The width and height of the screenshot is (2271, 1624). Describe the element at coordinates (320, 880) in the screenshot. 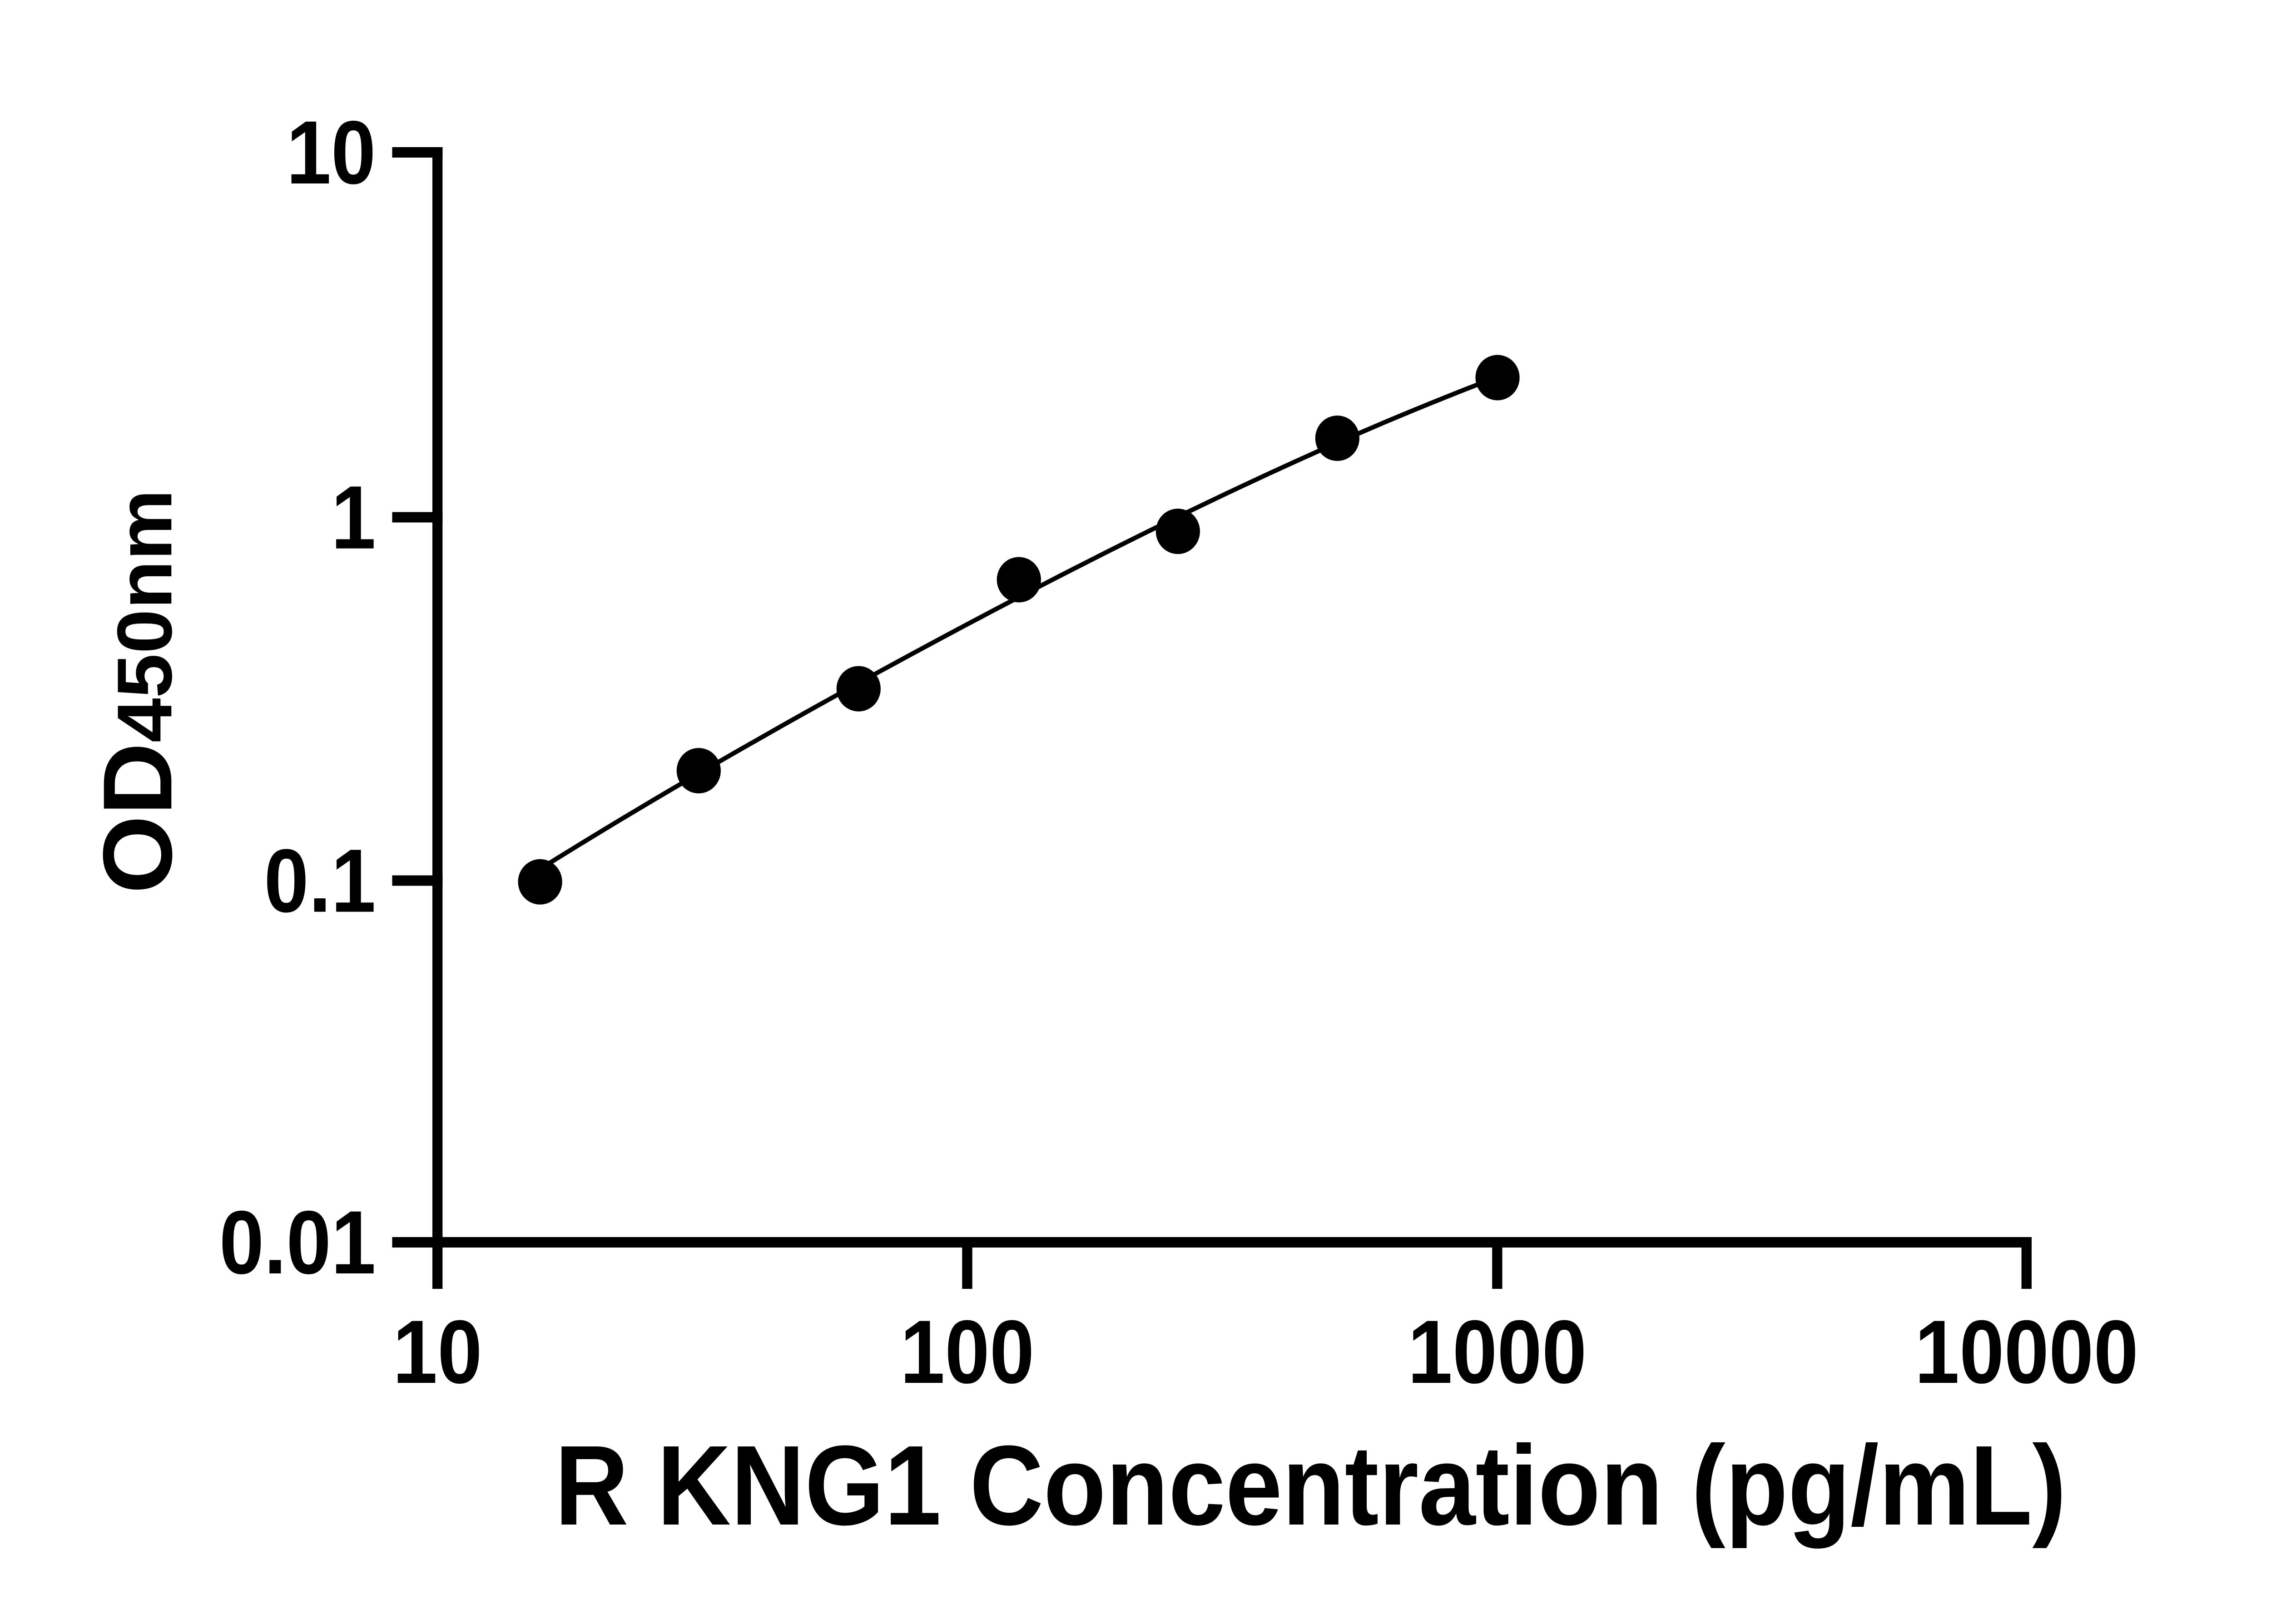

I see `svg-text: 0.1` at that location.